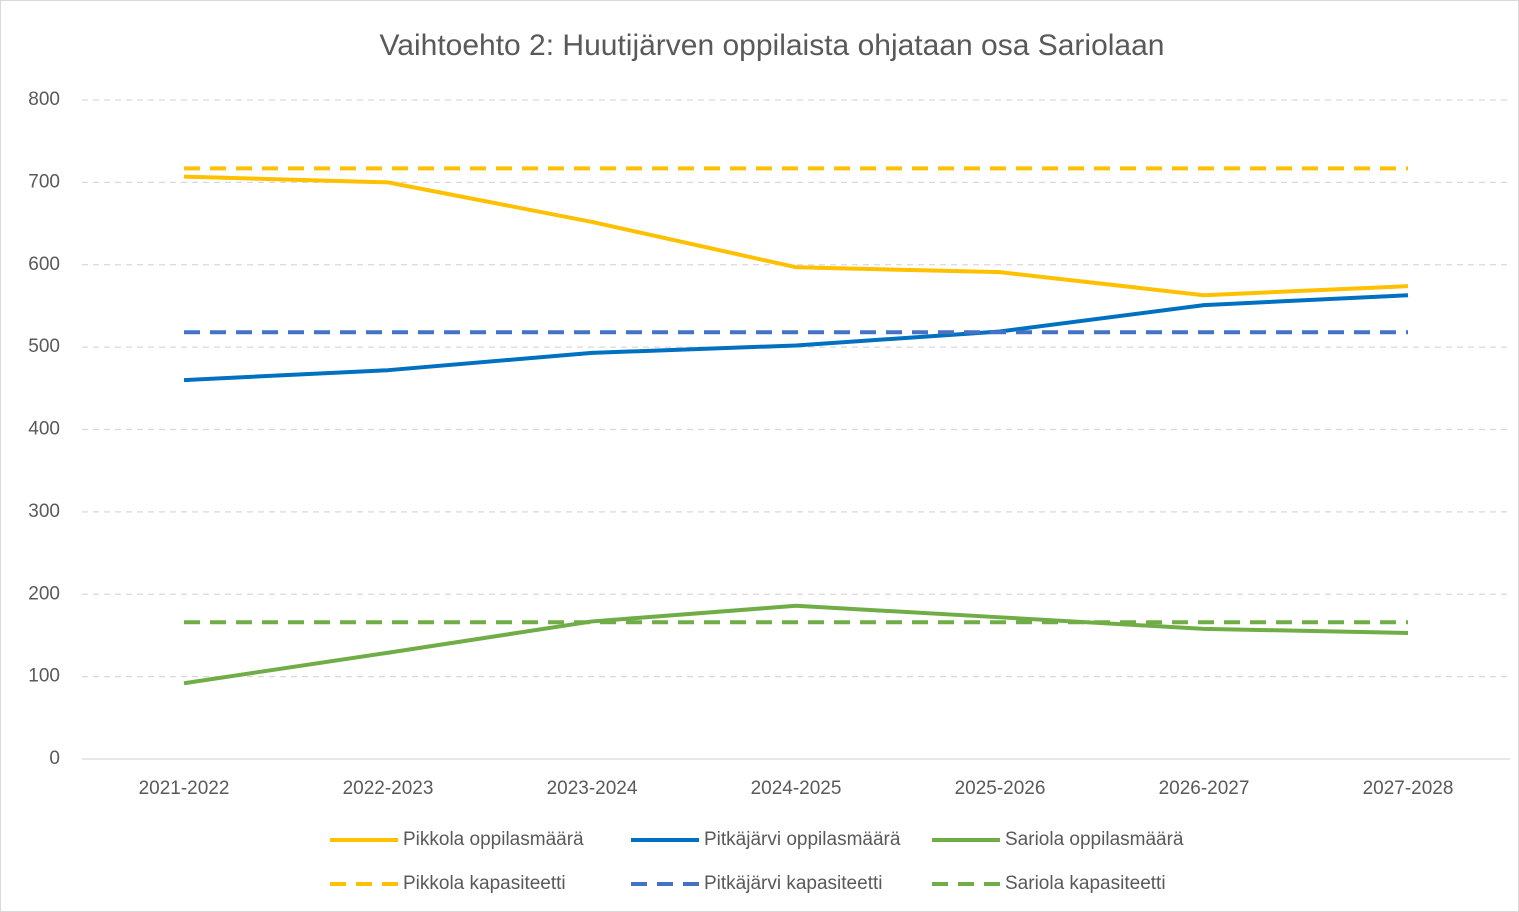 Image resolution: width=1519 pixels, height=912 pixels. Describe the element at coordinates (44, 511) in the screenshot. I see `y-tick-label: 300` at that location.